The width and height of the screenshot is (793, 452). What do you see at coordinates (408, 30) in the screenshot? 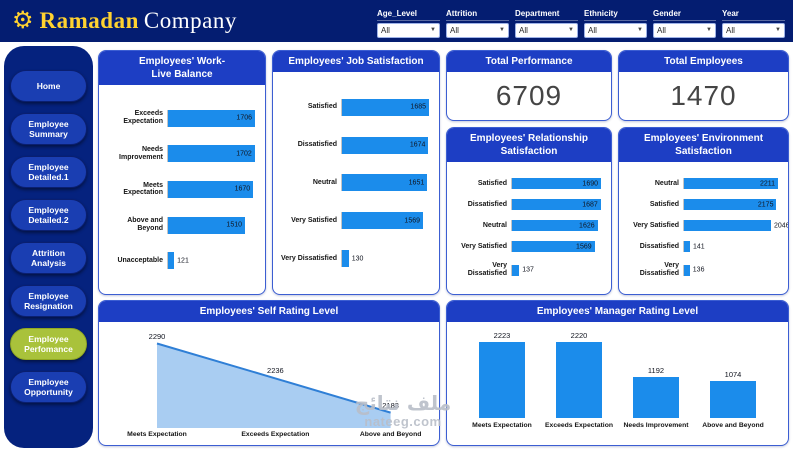
I see `filter-dropdown-age-level: All ▼` at bounding box center [408, 30].